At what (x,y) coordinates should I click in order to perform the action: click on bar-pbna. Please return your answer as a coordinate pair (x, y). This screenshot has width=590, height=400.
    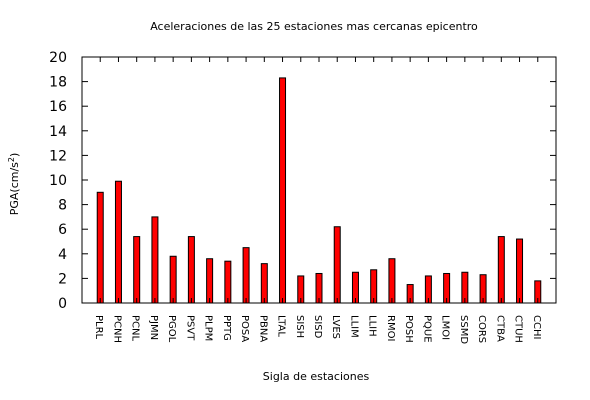
    Looking at the image, I should click on (264, 283).